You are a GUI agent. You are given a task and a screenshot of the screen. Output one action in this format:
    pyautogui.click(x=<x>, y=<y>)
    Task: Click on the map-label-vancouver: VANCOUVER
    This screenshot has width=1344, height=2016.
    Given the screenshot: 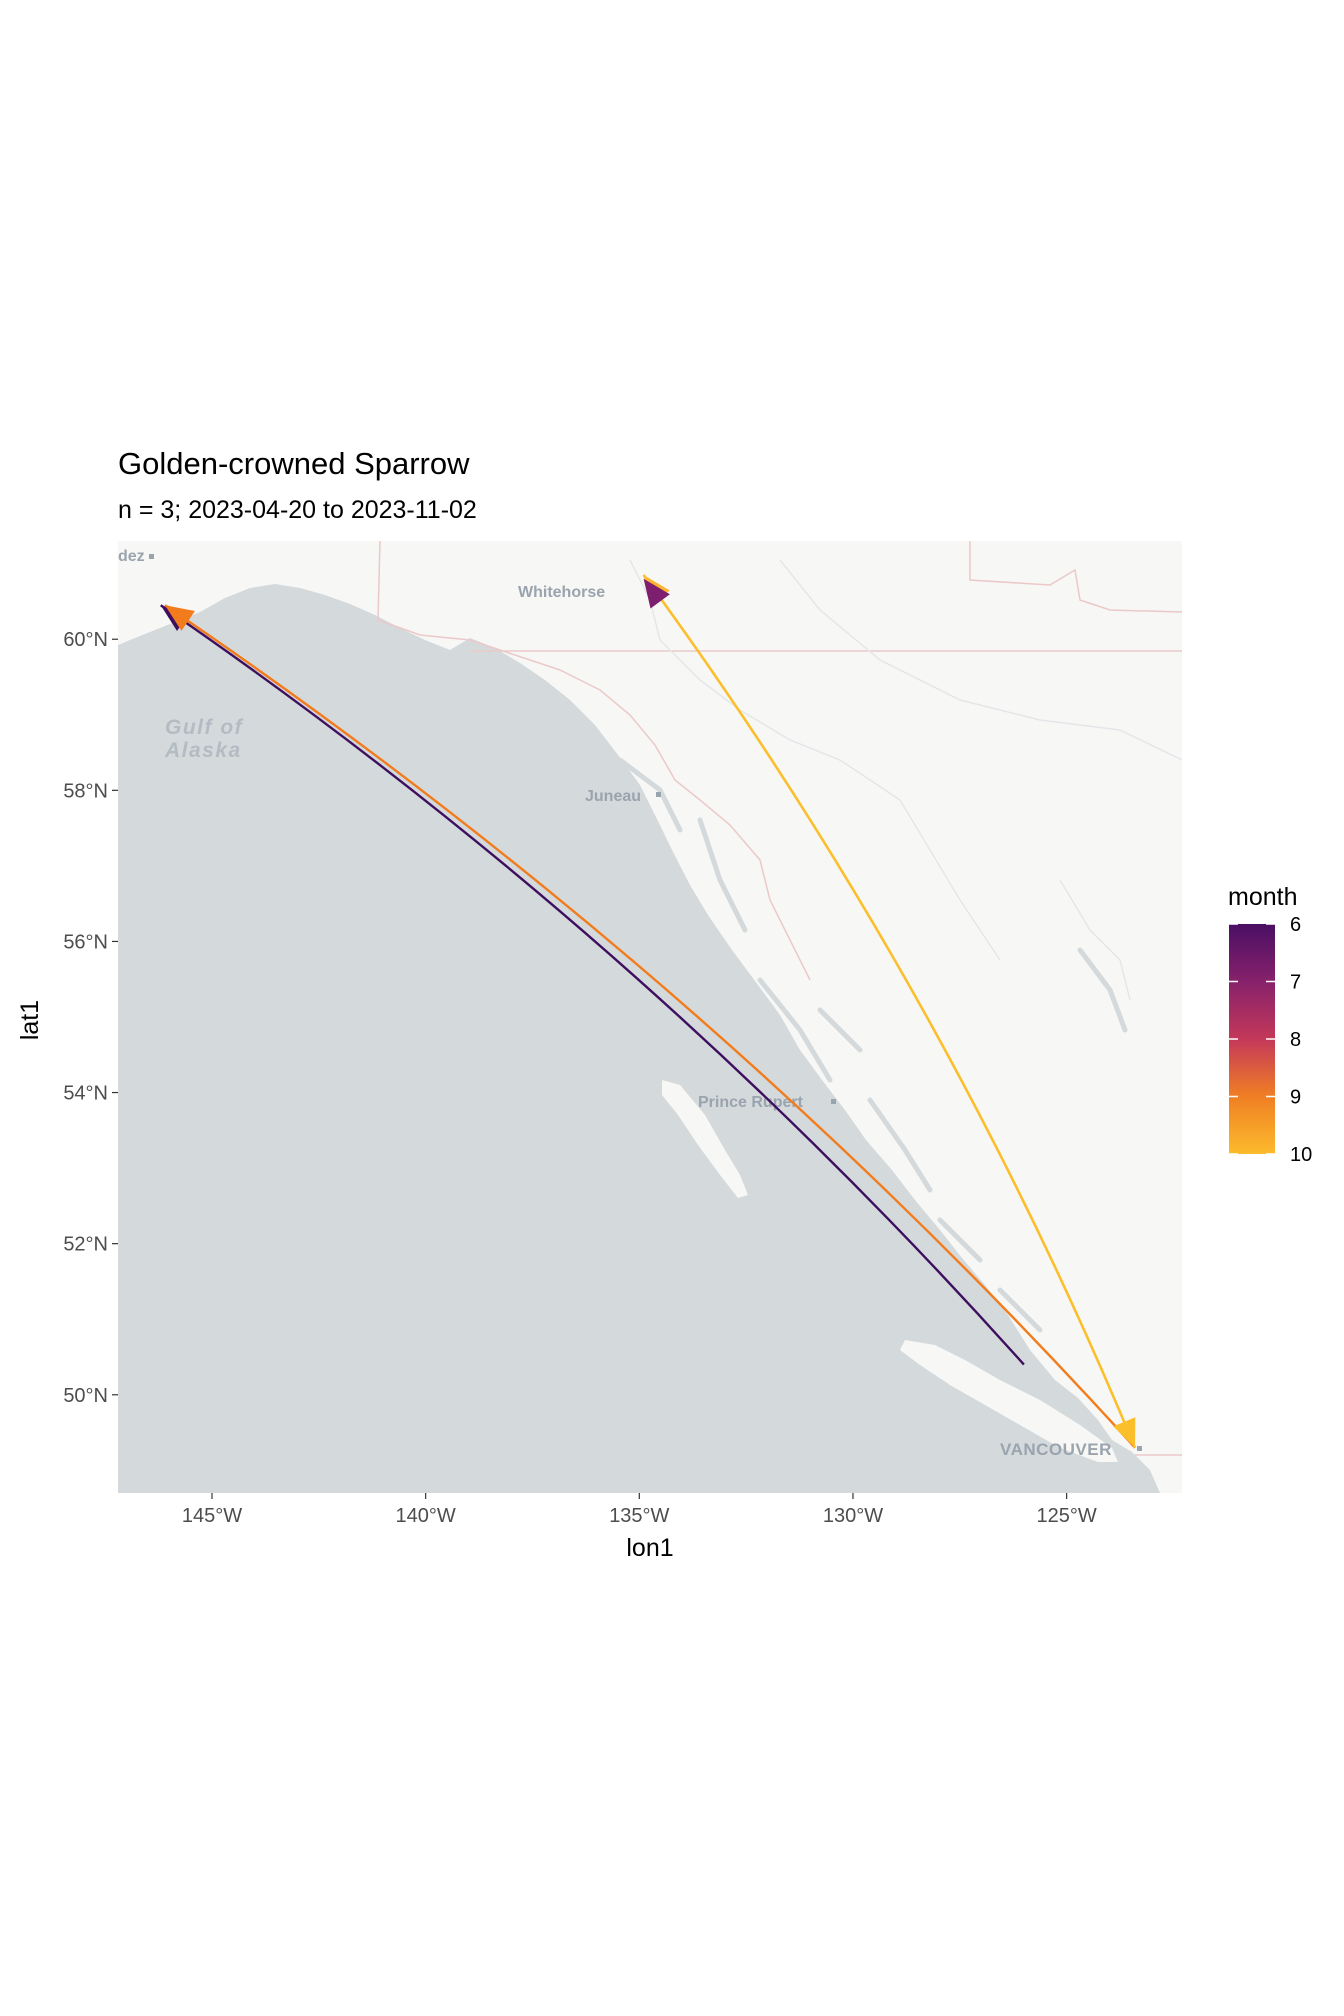 What is the action you would take?
    pyautogui.click(x=1056, y=1449)
    